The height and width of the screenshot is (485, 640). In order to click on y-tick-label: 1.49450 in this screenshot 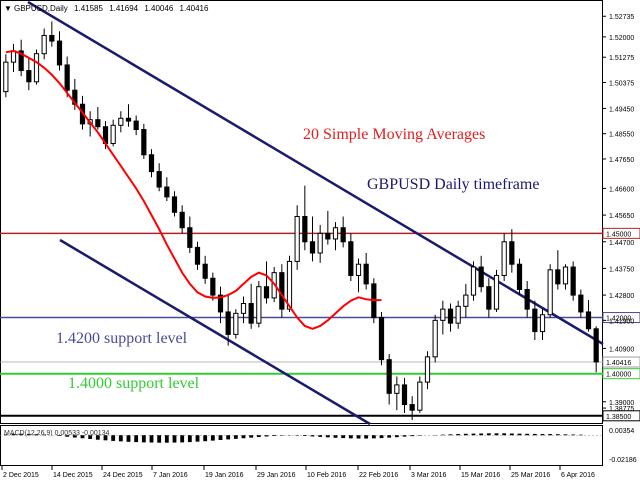, I will do `click(621, 109)`.